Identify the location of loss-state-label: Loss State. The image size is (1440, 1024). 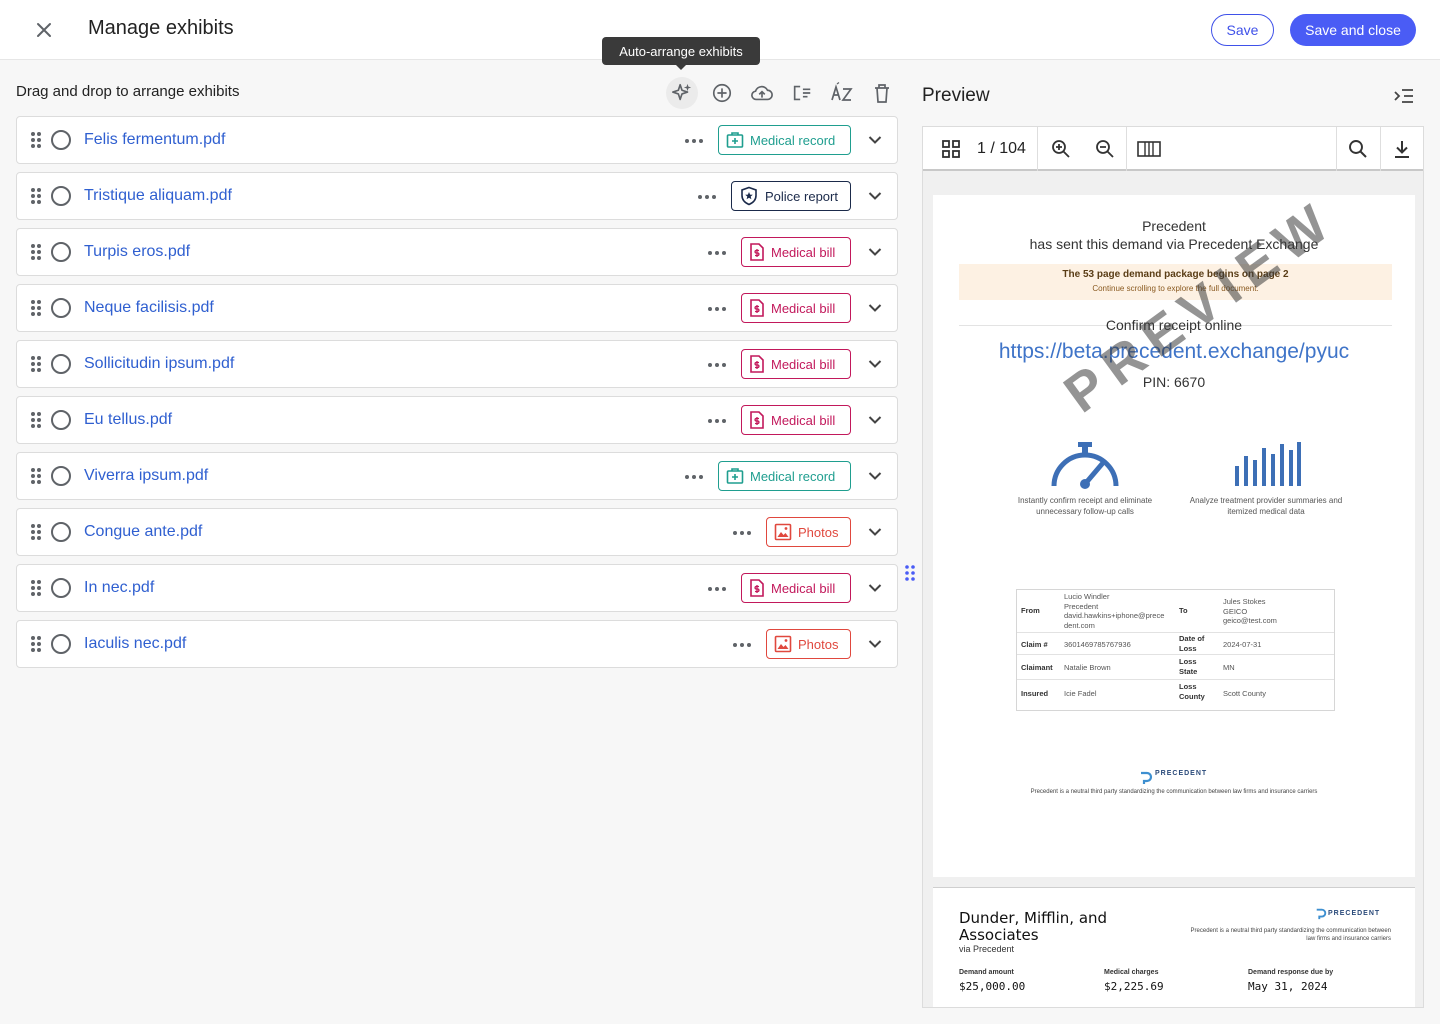
(1188, 666).